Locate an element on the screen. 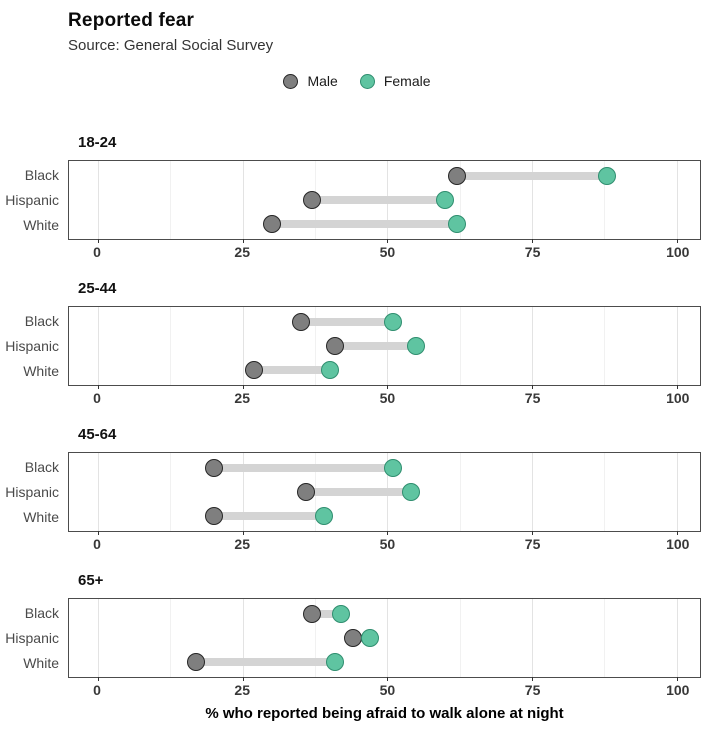 This screenshot has height=733, width=714. facet-label: 65+ is located at coordinates (91, 580).